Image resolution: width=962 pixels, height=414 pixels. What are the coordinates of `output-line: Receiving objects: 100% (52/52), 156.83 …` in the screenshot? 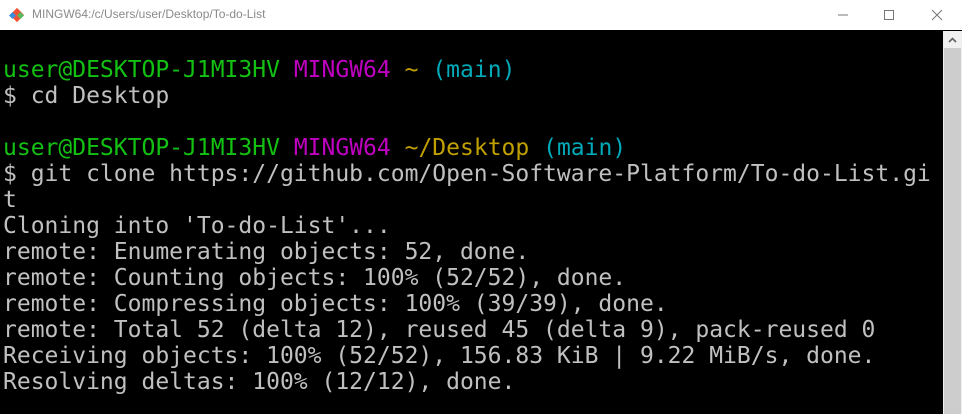 It's located at (439, 356).